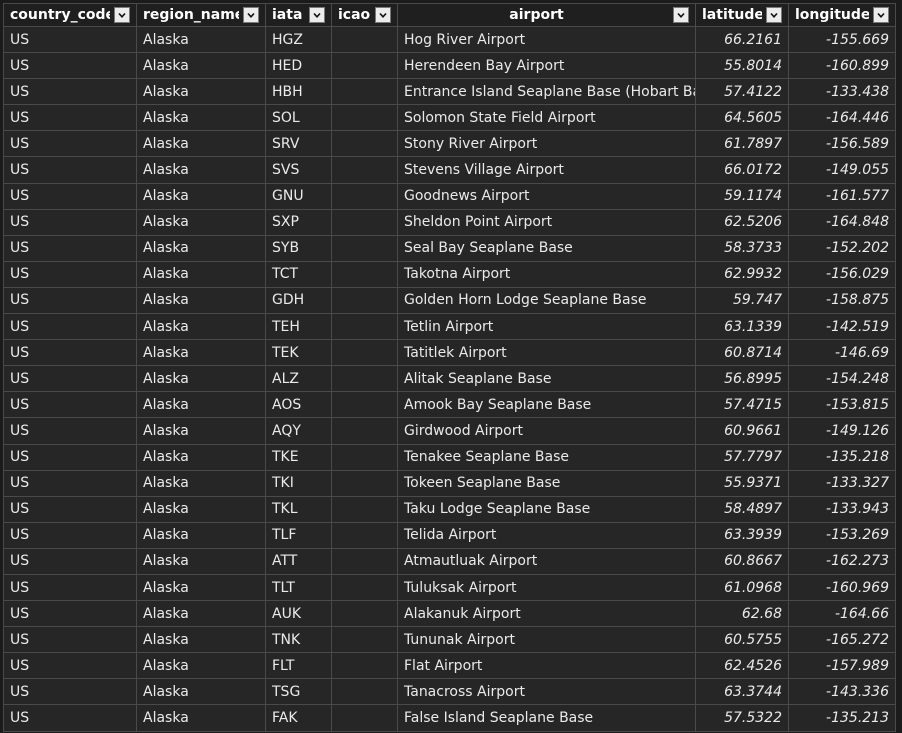 The image size is (902, 733). Describe the element at coordinates (842, 15) in the screenshot. I see `column-header-longitude: longitude` at that location.